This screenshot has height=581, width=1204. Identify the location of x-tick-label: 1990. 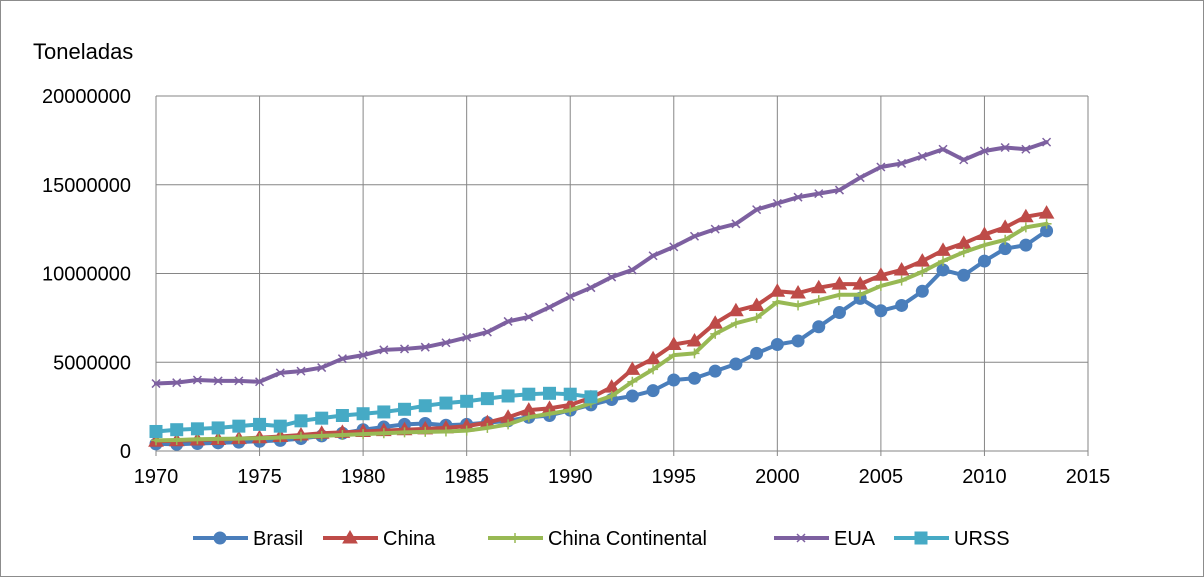
(570, 477).